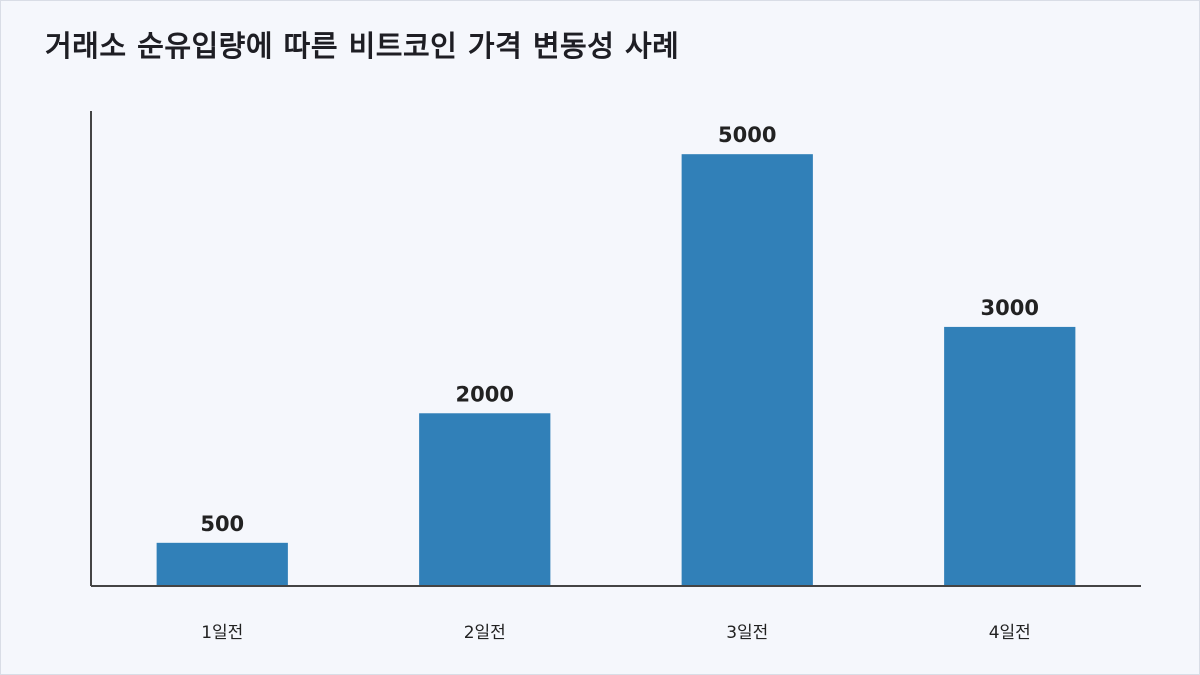  What do you see at coordinates (747, 633) in the screenshot?
I see `category-label-3: 3일전` at bounding box center [747, 633].